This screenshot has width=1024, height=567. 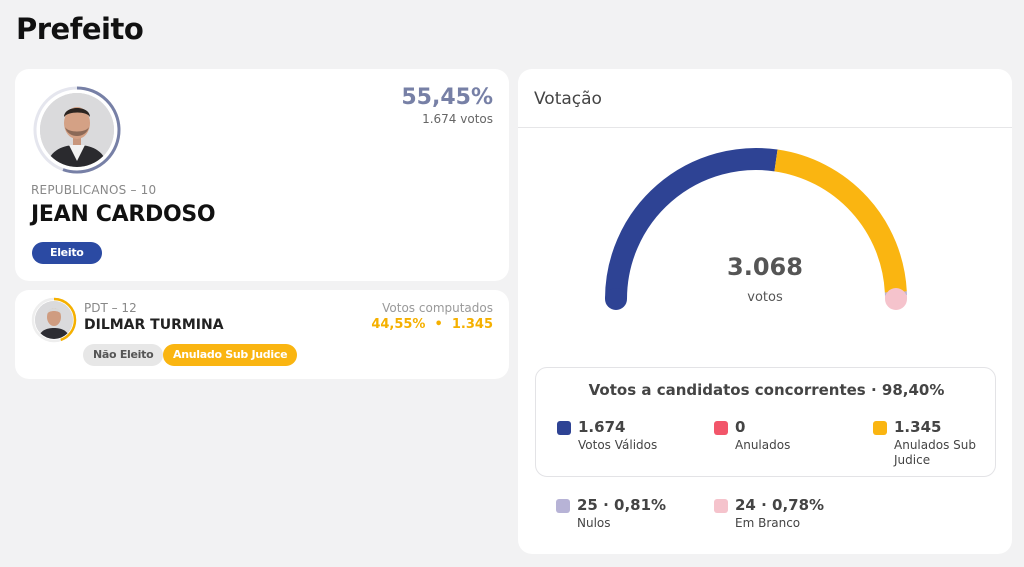 What do you see at coordinates (67, 253) in the screenshot?
I see `elected-badge: Eleito` at bounding box center [67, 253].